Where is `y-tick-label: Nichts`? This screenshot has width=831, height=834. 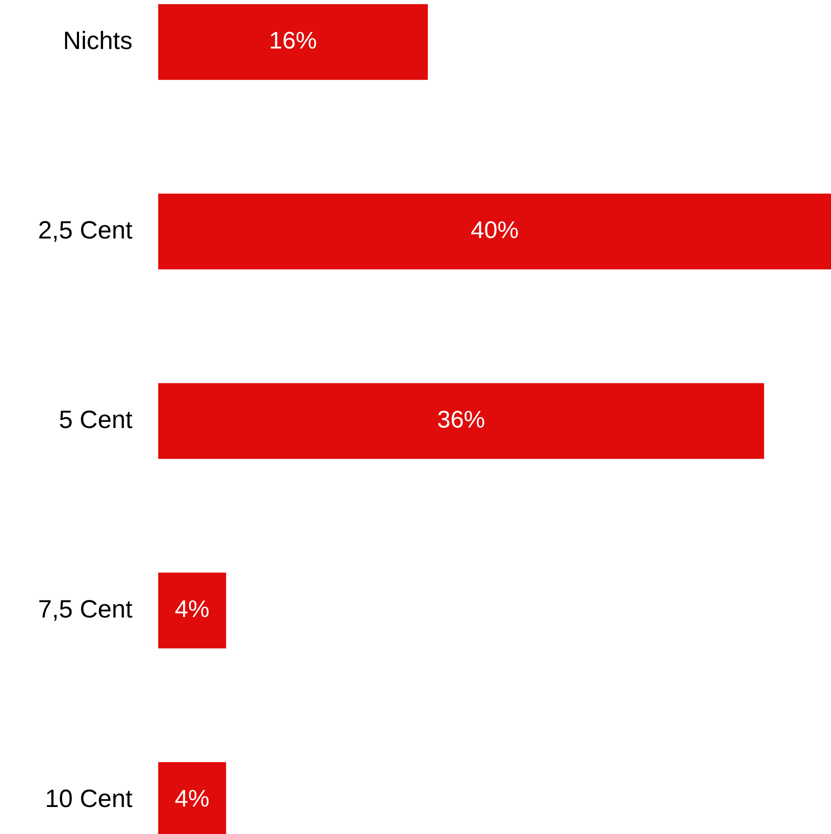
y-tick-label: Nichts is located at coordinates (98, 40).